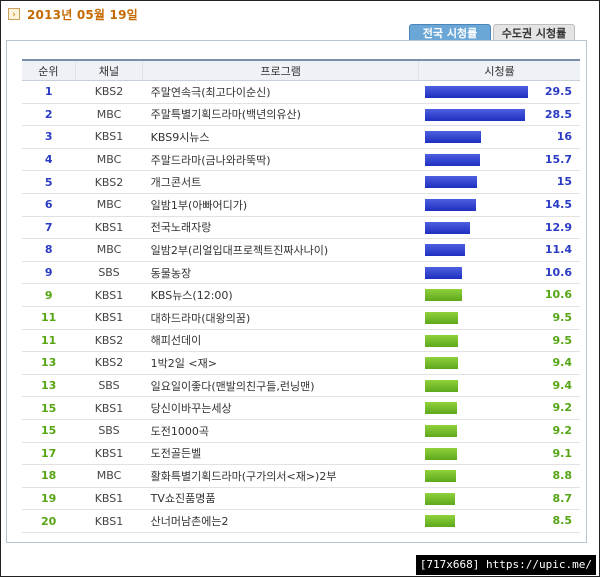 The width and height of the screenshot is (600, 577). Describe the element at coordinates (499, 454) in the screenshot. I see `rating-cell: 9.1` at that location.